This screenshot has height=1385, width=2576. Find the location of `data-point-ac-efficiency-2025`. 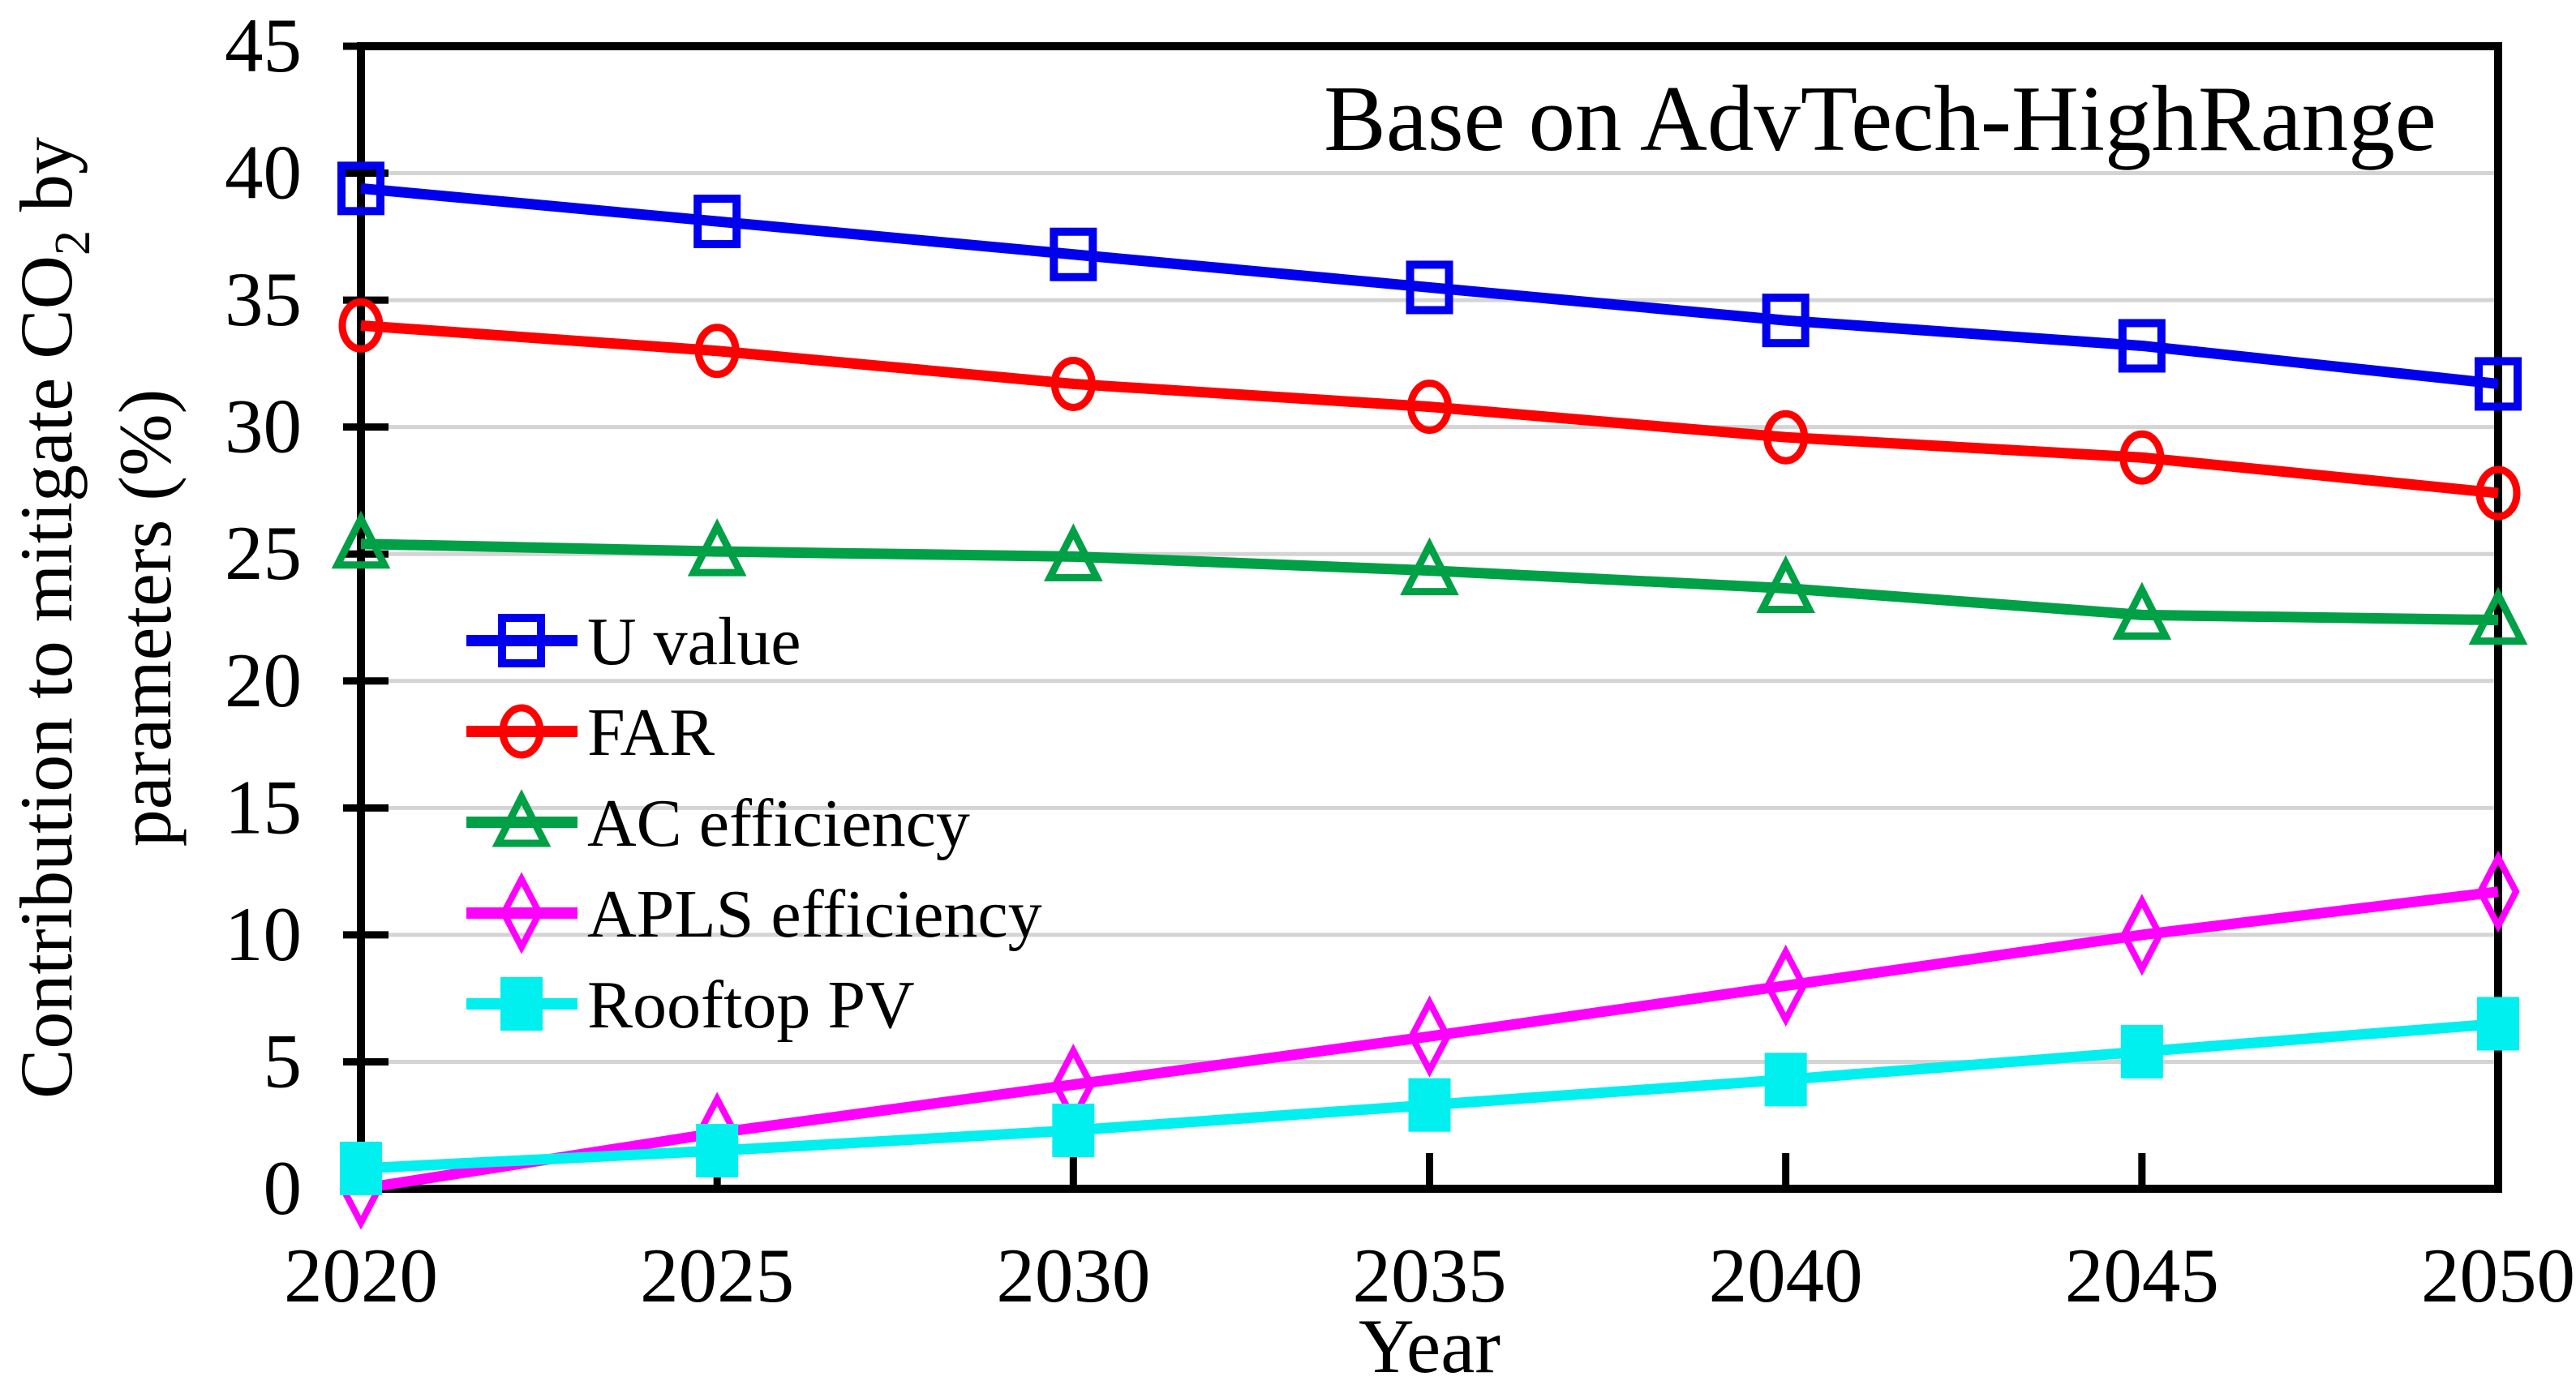

data-point-ac-efficiency-2025 is located at coordinates (717, 547).